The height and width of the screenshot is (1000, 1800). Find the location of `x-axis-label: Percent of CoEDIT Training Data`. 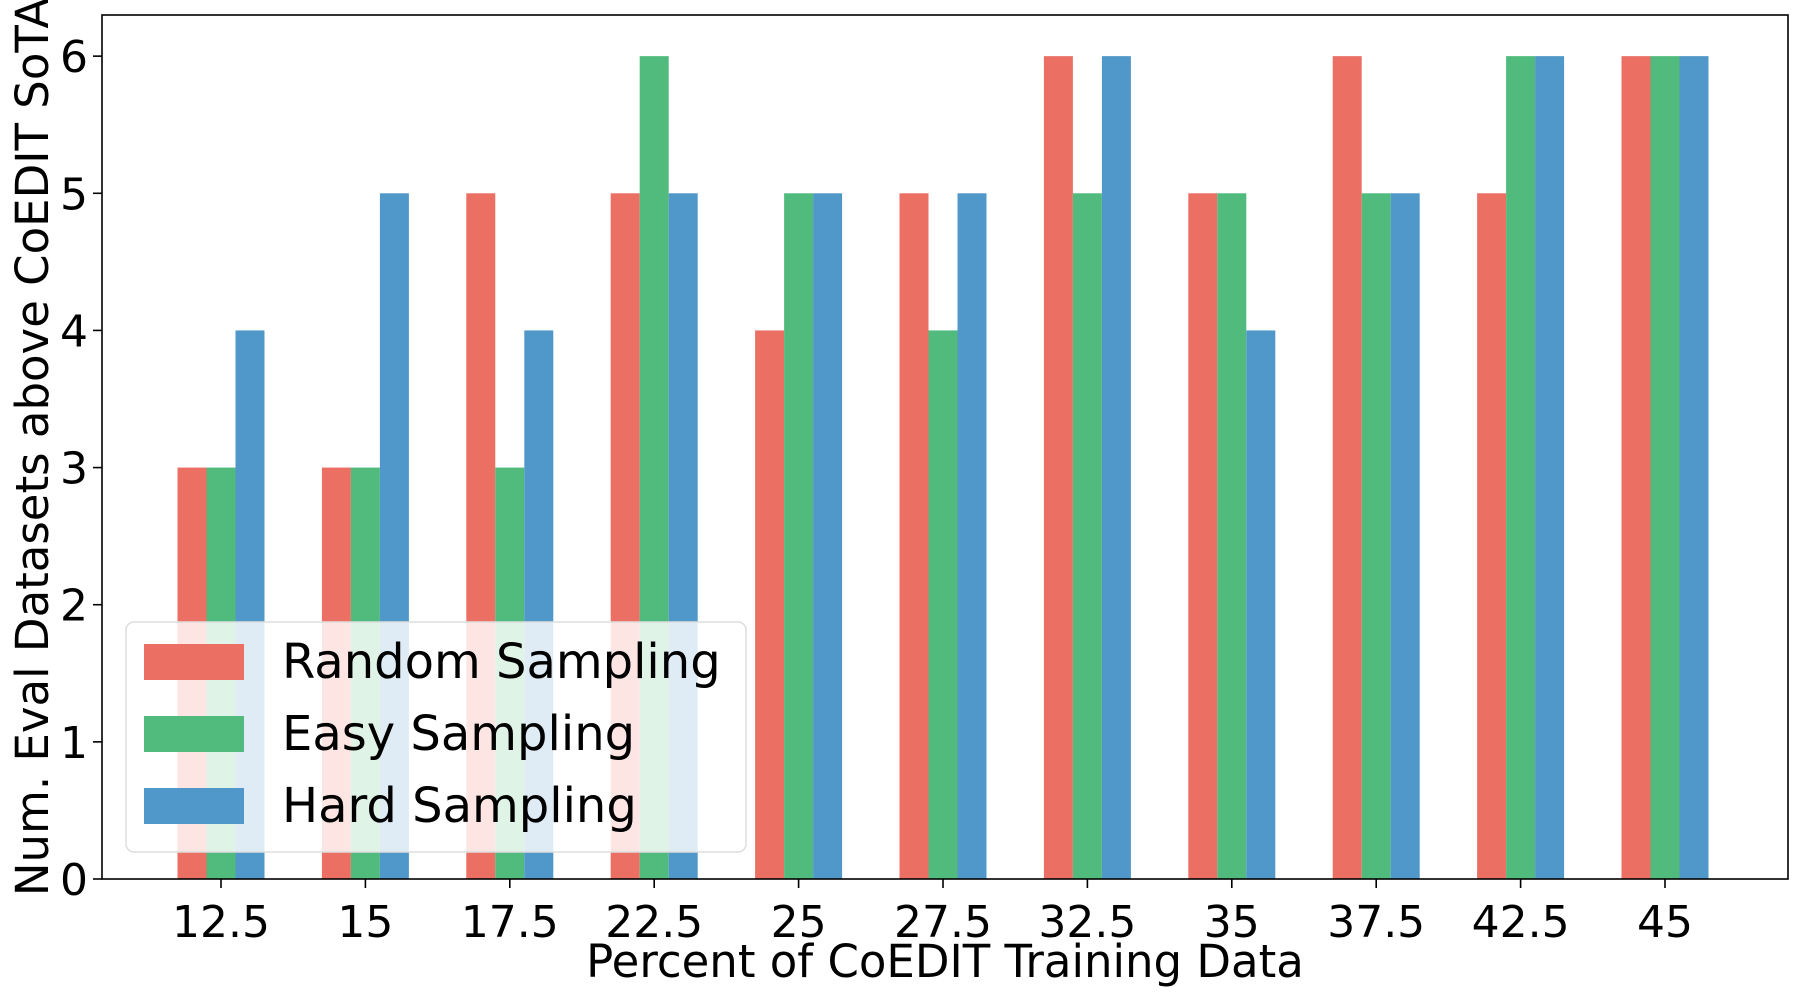

x-axis-label: Percent of CoEDIT Training Data is located at coordinates (945, 961).